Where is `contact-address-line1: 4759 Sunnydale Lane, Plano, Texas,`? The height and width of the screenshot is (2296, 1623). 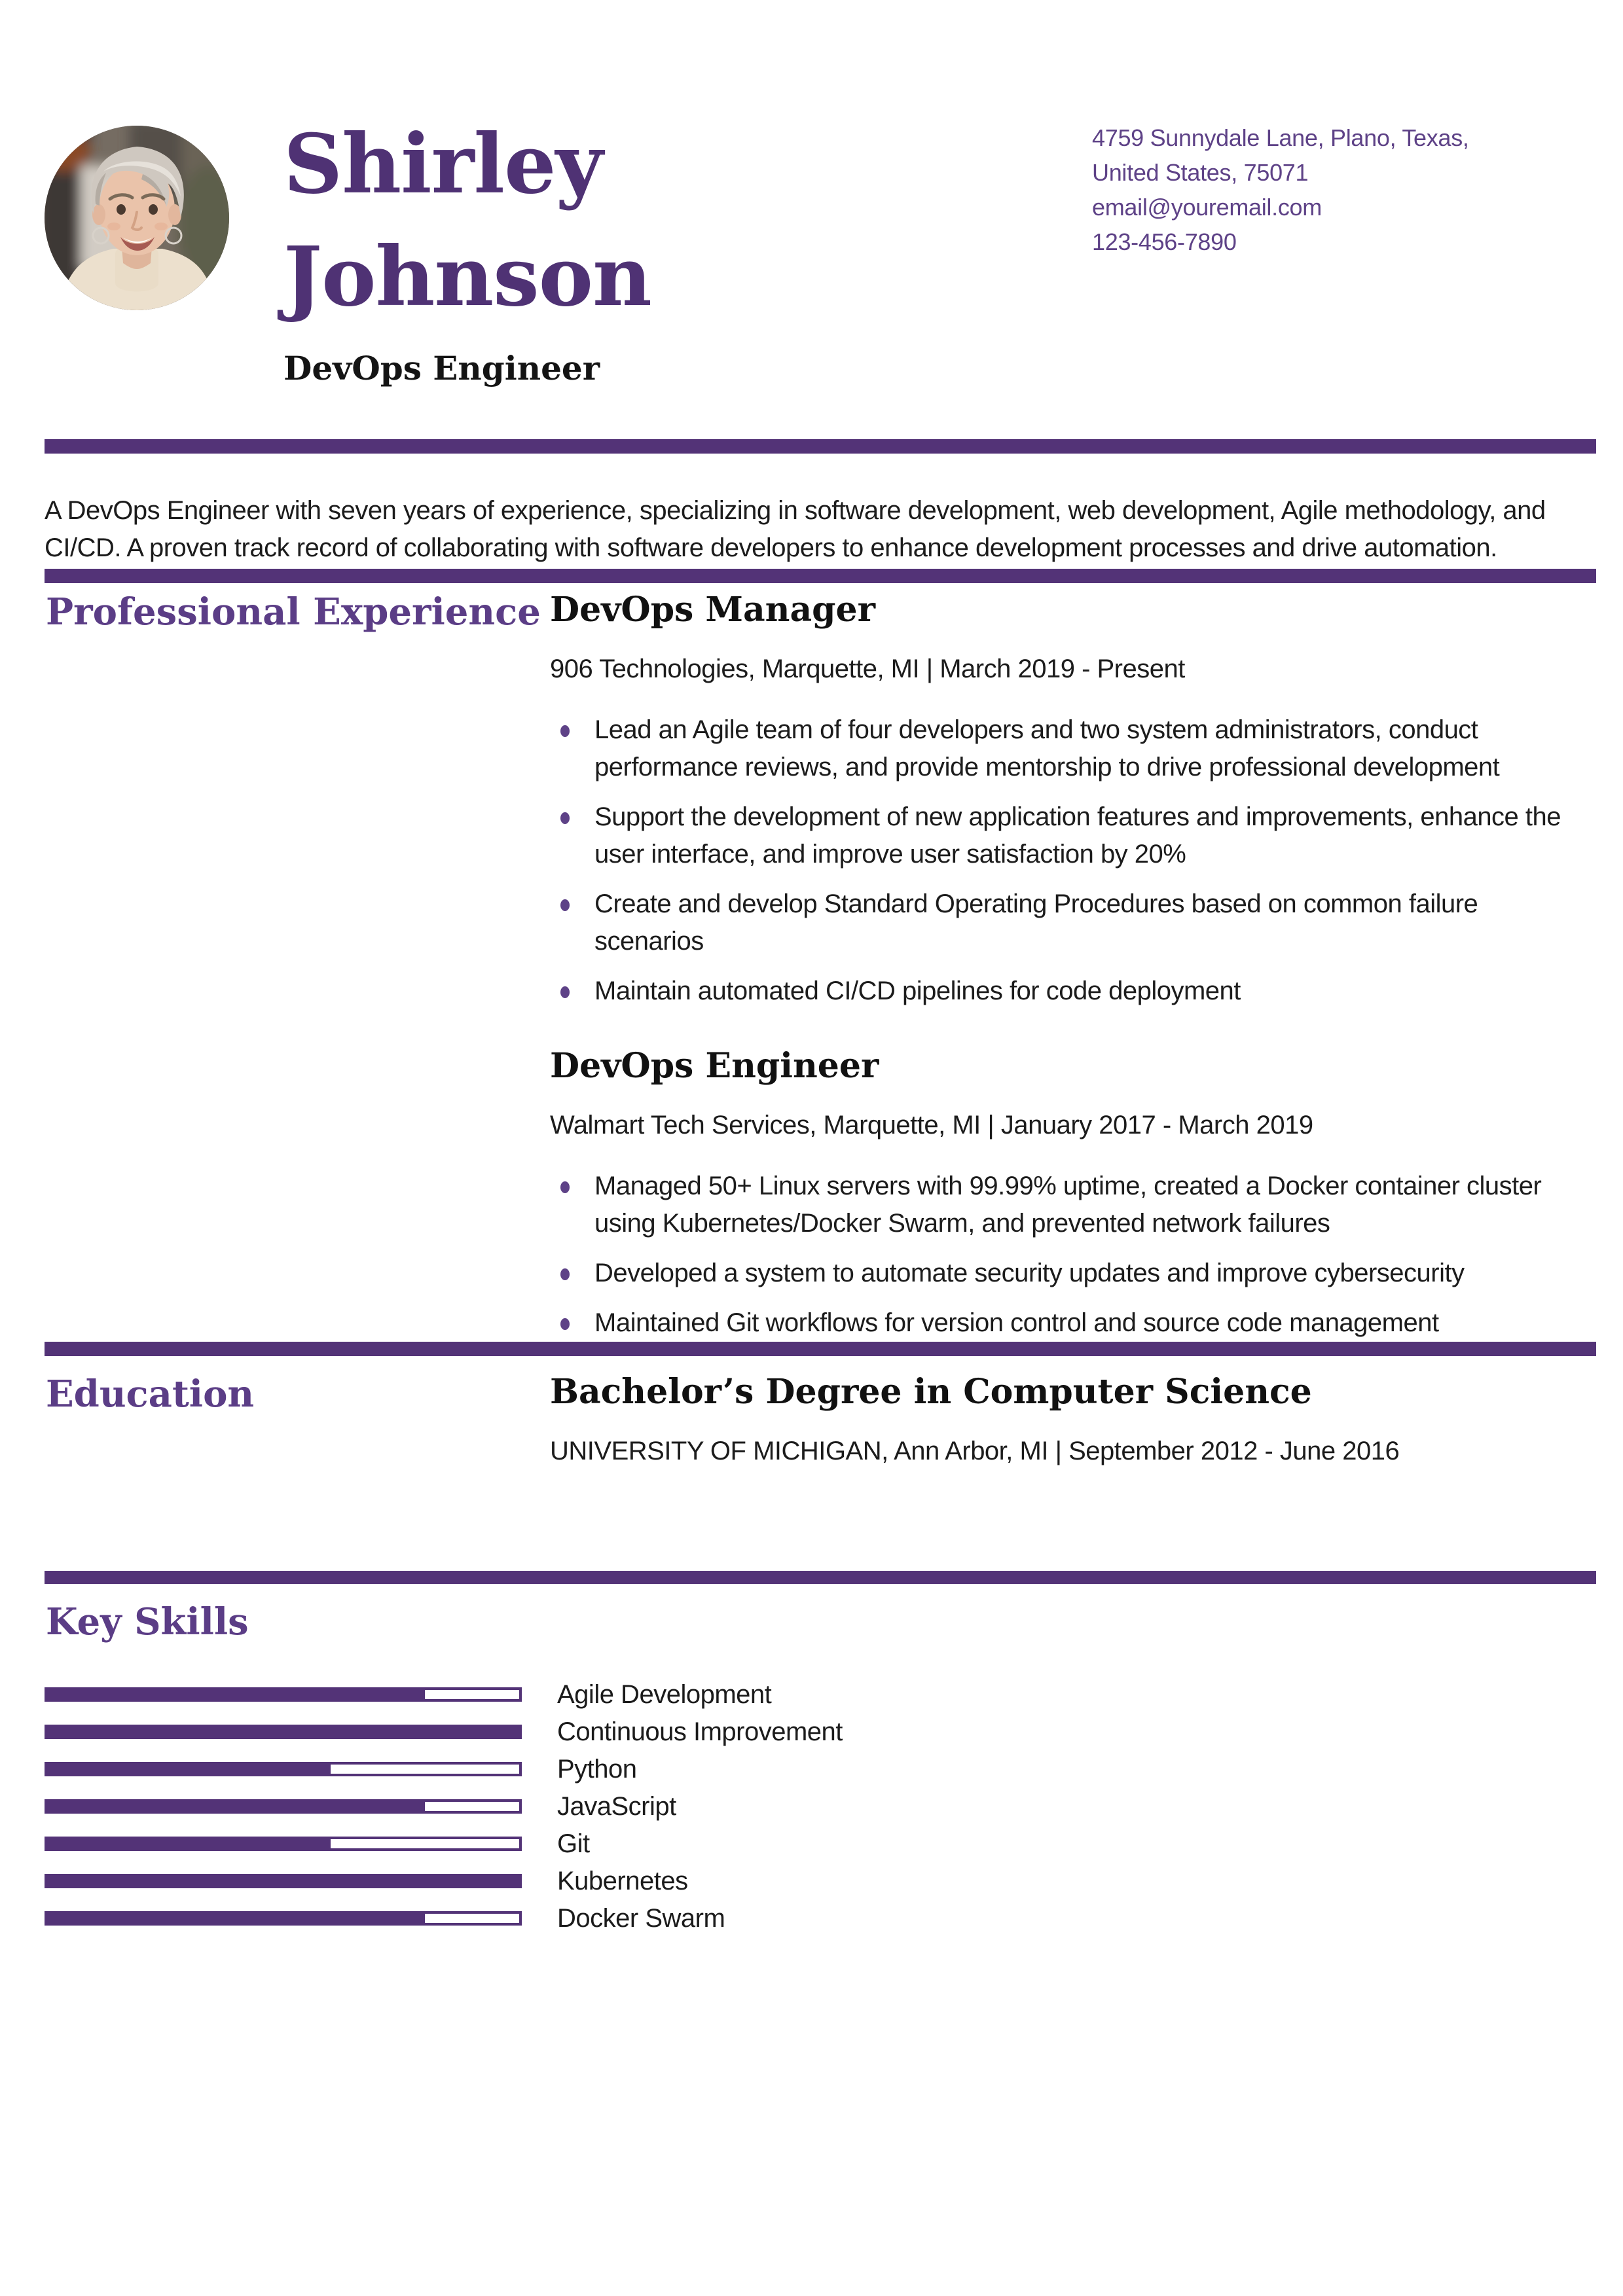
contact-address-line1: 4759 Sunnydale Lane, Plano, Texas, is located at coordinates (1280, 137).